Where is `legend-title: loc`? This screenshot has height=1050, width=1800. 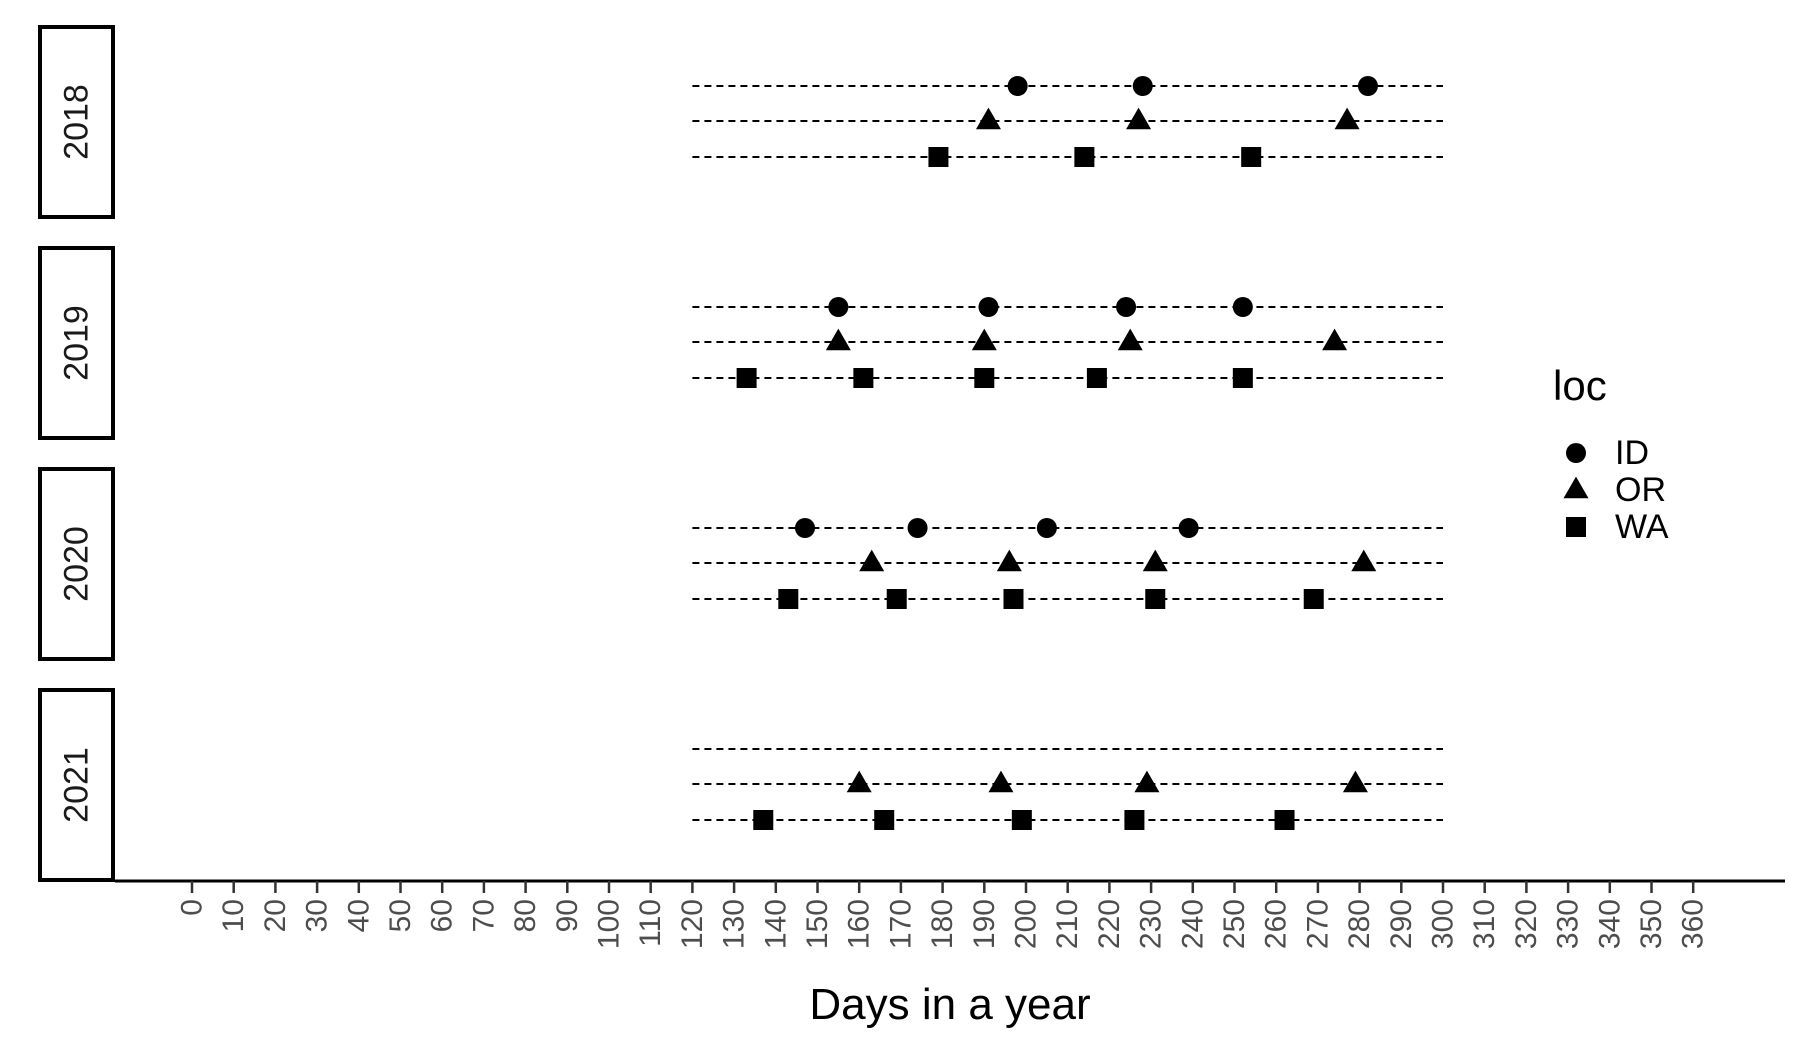
legend-title: loc is located at coordinates (1580, 385).